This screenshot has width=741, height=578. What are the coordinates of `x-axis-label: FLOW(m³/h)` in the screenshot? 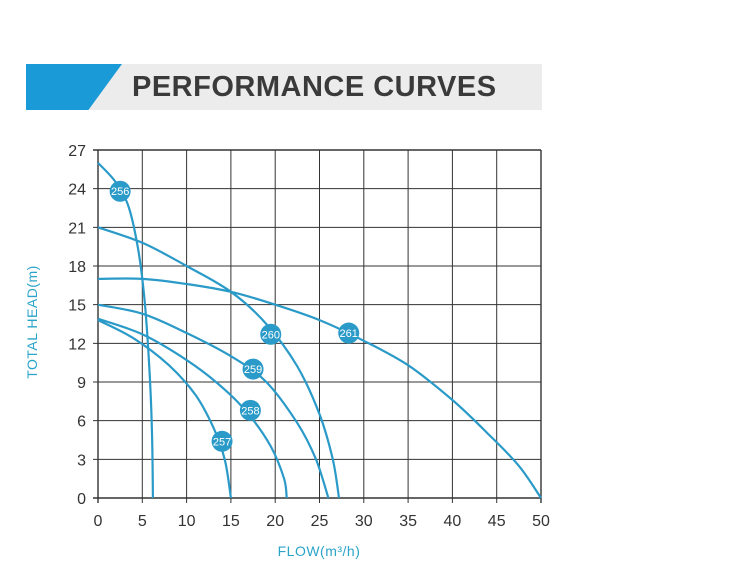 It's located at (319, 551).